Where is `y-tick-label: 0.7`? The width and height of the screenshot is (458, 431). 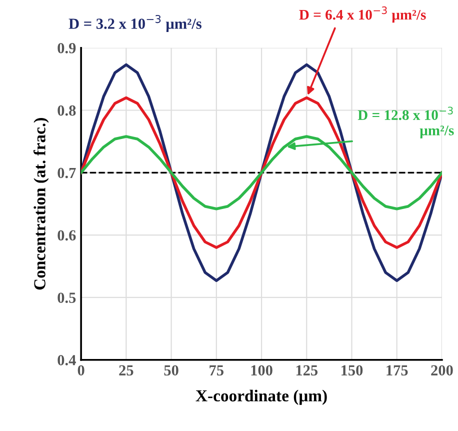
y-tick-label: 0.7 is located at coordinates (67, 173).